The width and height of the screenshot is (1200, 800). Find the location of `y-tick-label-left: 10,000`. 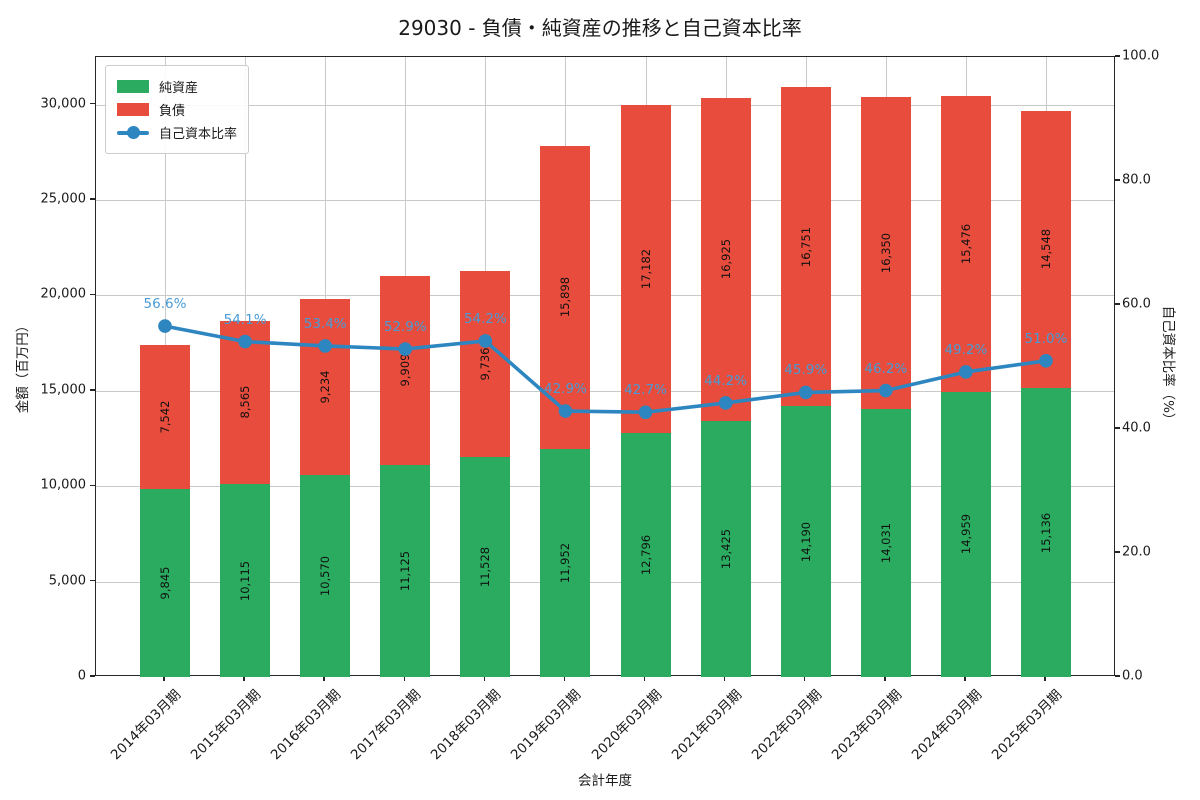

y-tick-label-left: 10,000 is located at coordinates (63, 485).